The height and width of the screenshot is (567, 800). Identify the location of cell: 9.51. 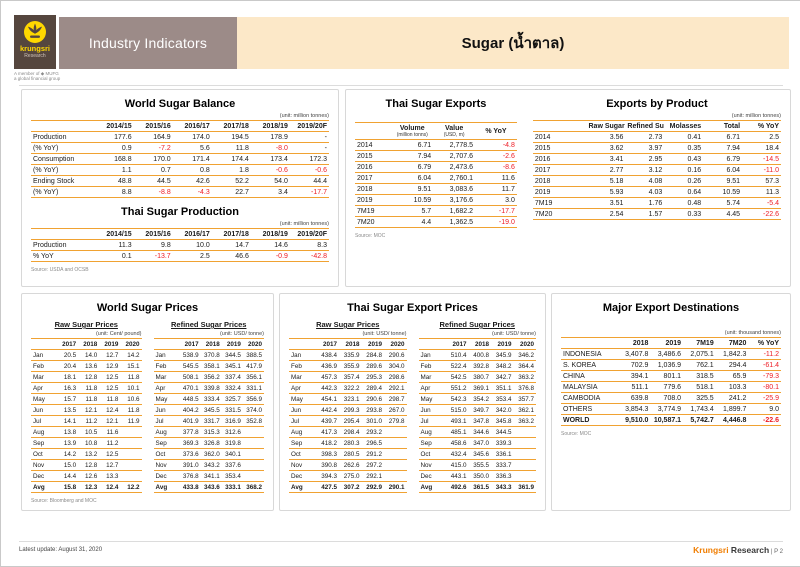
(723, 181).